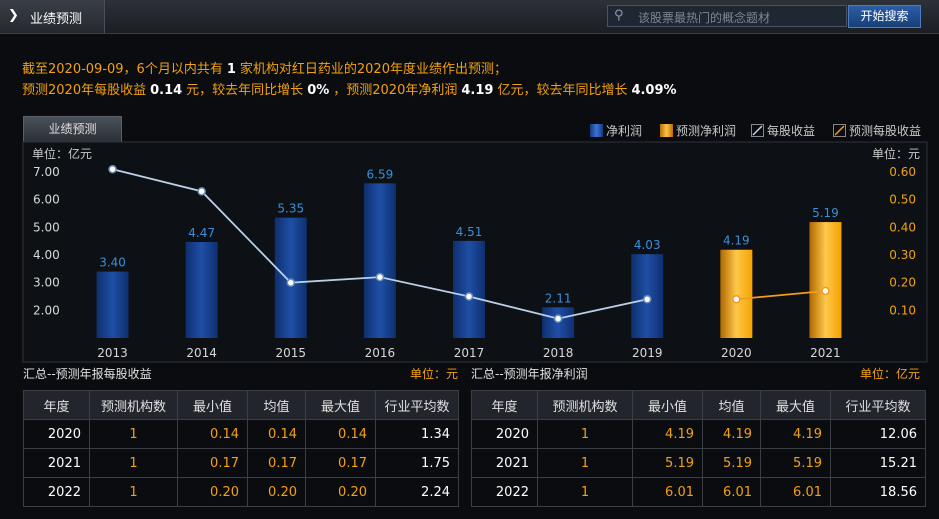 The image size is (939, 519). Describe the element at coordinates (112, 263) in the screenshot. I see `bar-value-label: 3.40` at that location.